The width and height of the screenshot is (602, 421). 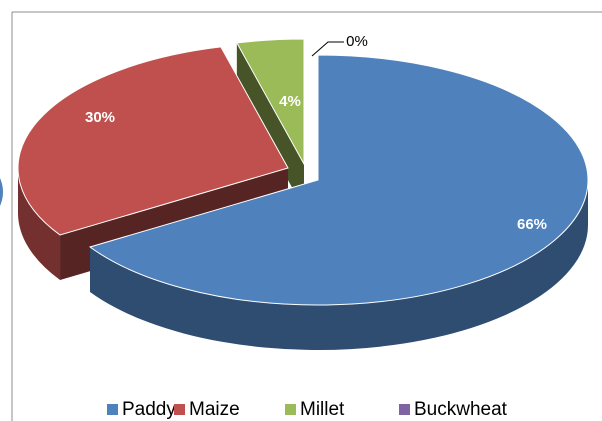 I want to click on data-label: 4%, so click(x=290, y=101).